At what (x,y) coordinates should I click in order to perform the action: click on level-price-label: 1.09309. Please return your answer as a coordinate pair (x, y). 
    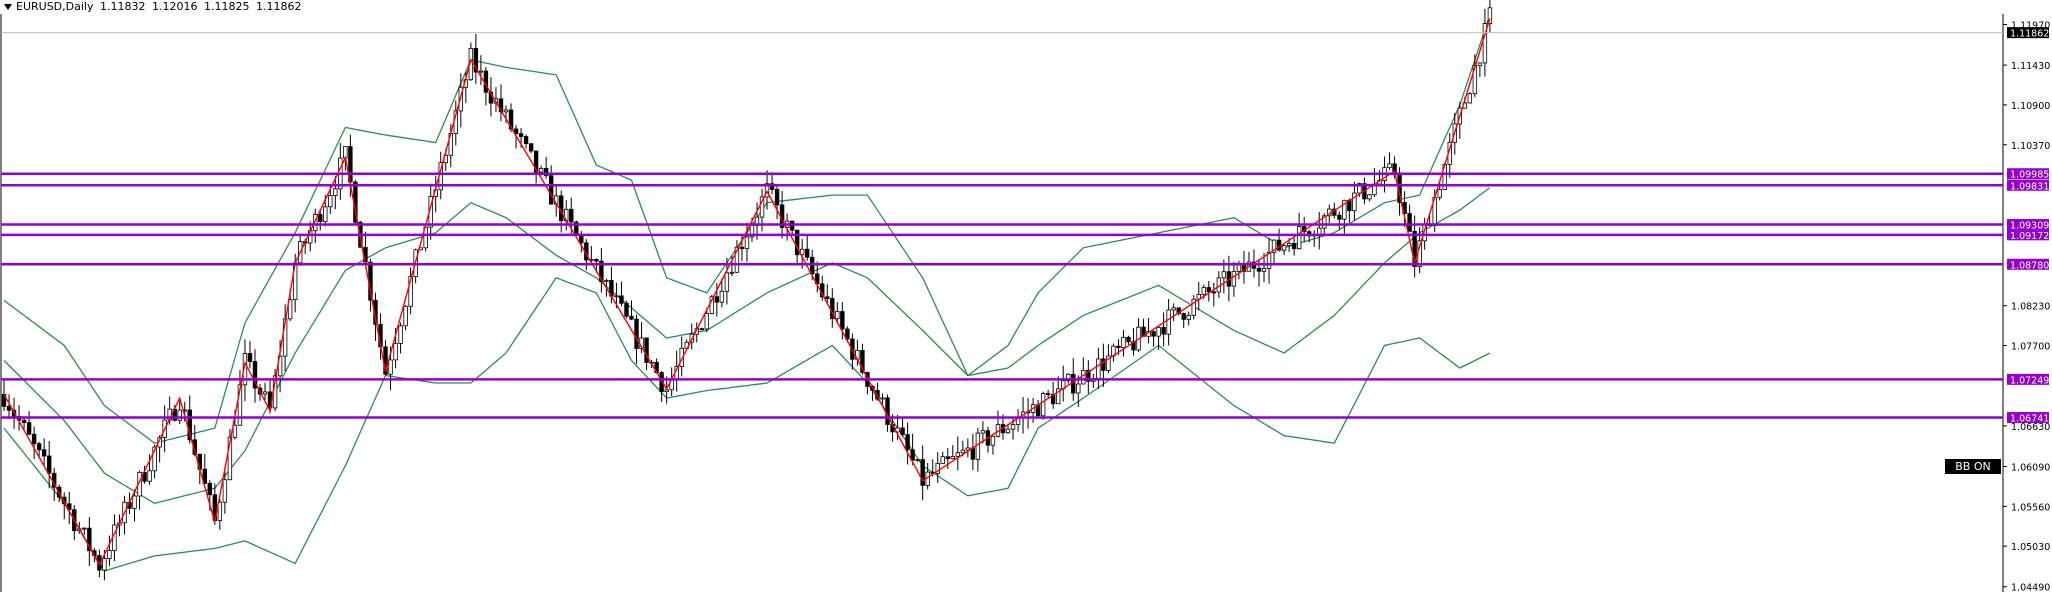
    Looking at the image, I should click on (2029, 226).